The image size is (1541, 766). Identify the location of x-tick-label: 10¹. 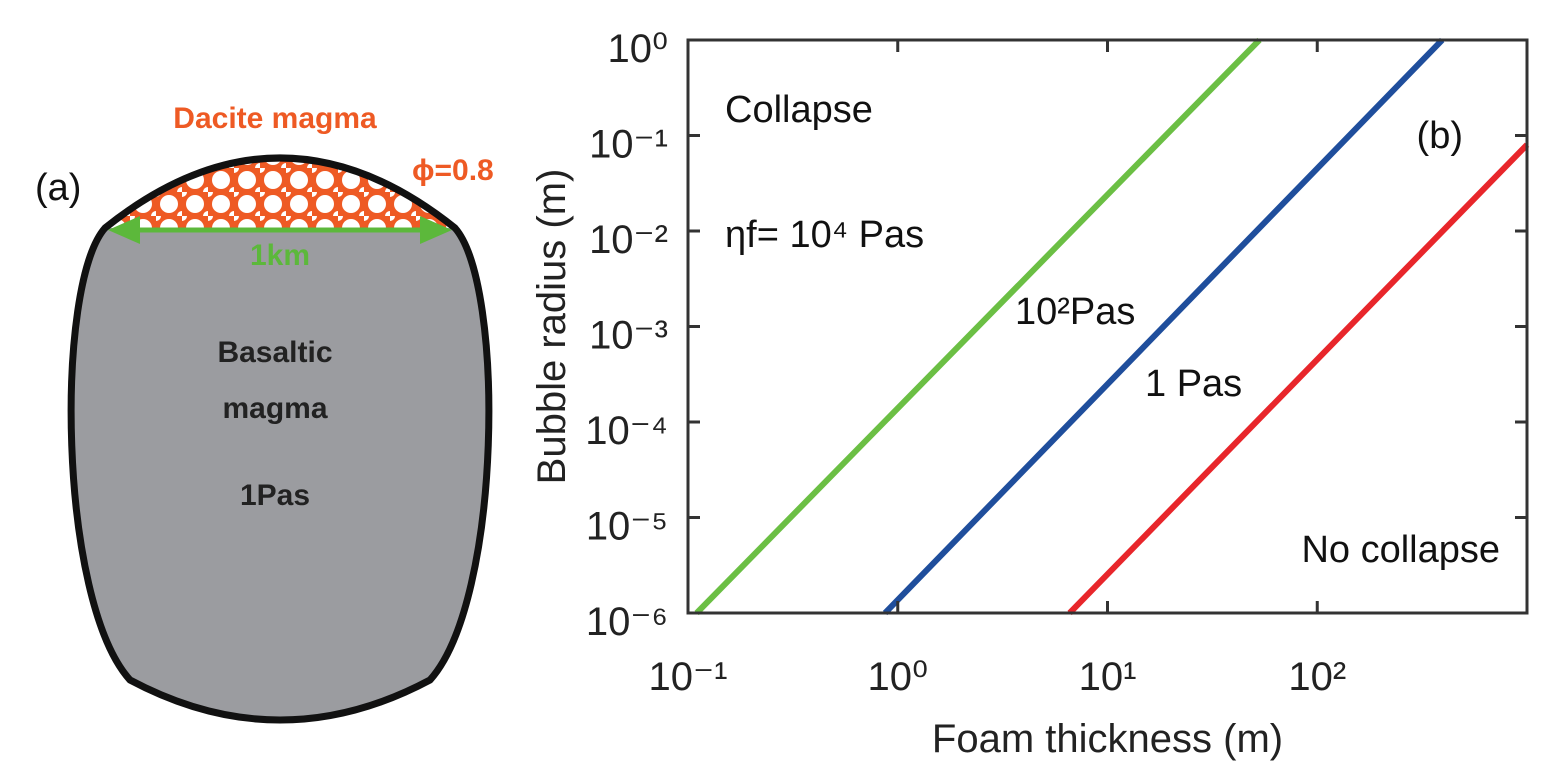
(1108, 677).